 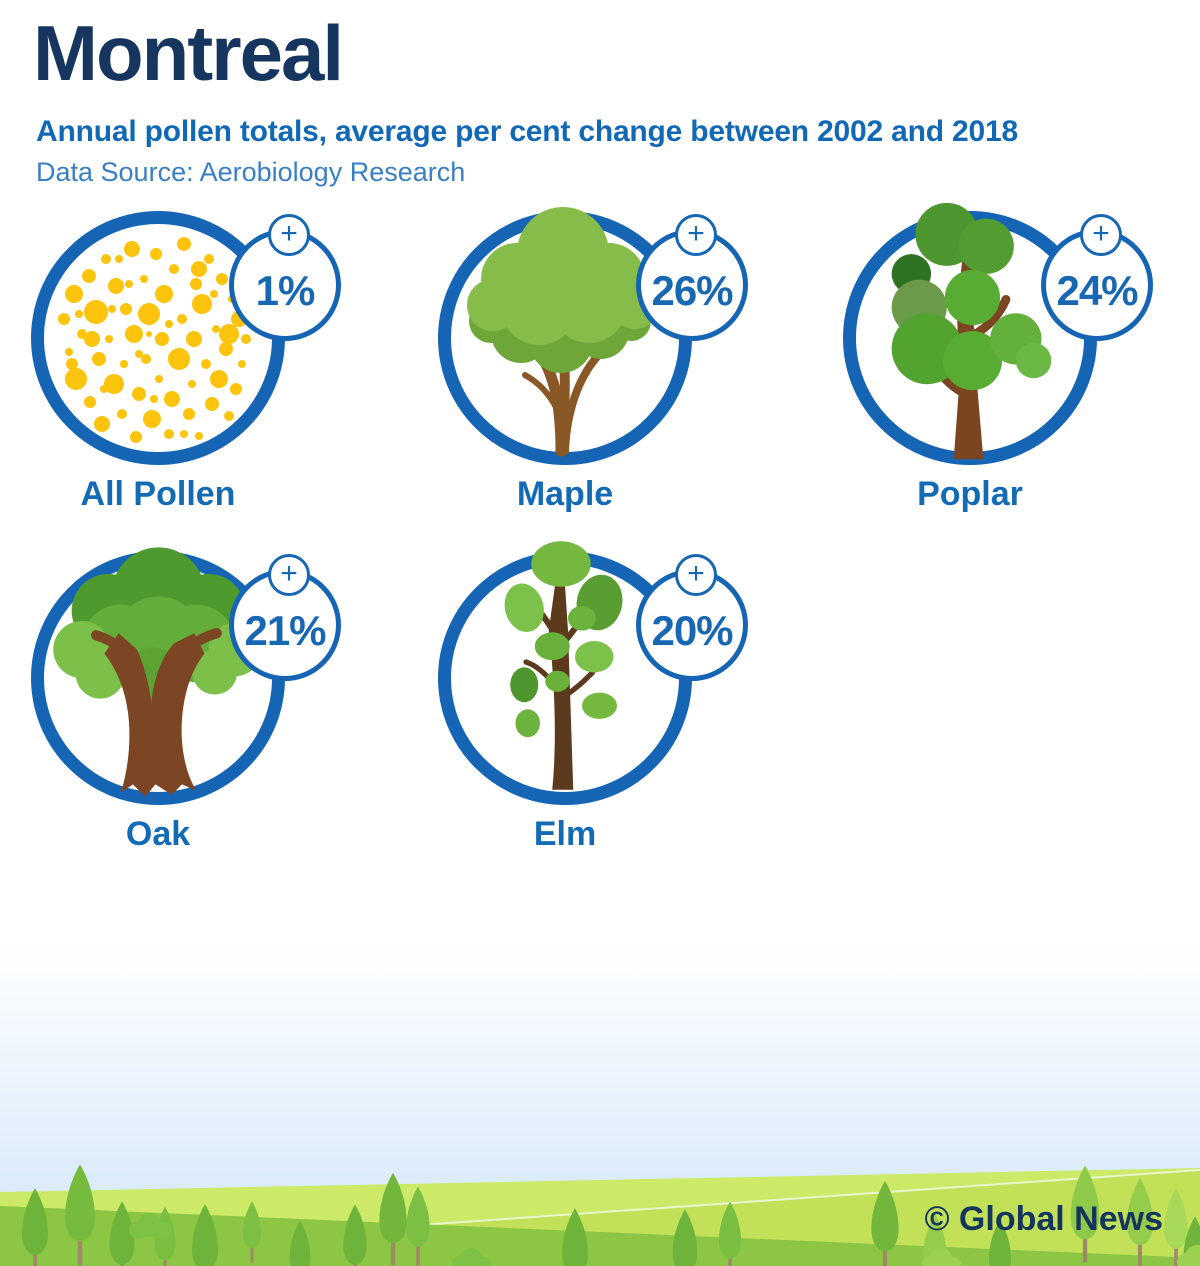 I want to click on percent-value: 20%, so click(x=692, y=630).